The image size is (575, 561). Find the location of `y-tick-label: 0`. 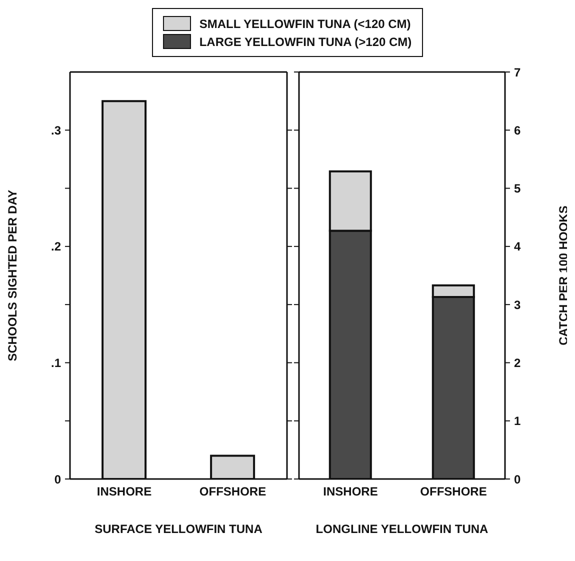

y-tick-label: 0 is located at coordinates (58, 479).